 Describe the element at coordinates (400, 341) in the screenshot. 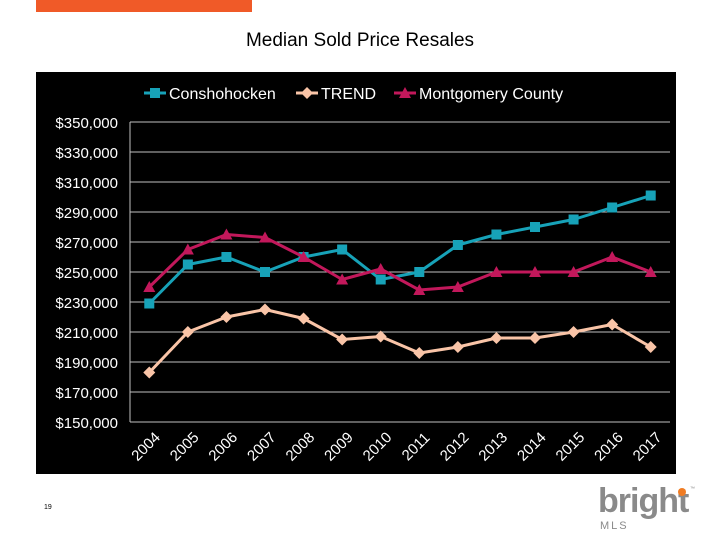

I see `series-line-trend` at that location.